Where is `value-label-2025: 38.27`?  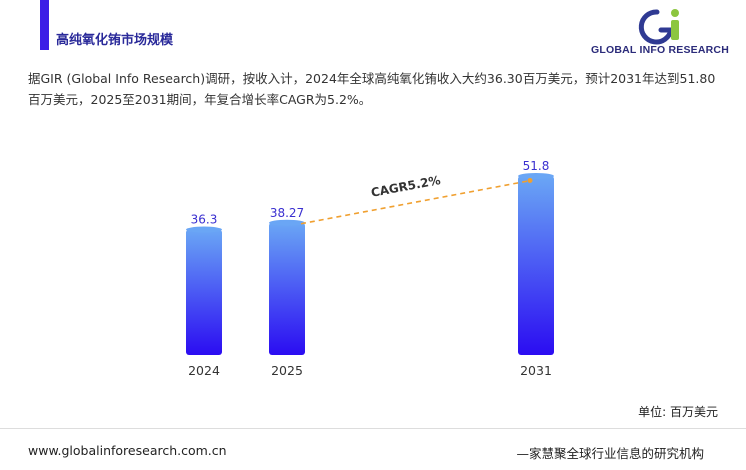
value-label-2025: 38.27 is located at coordinates (287, 213).